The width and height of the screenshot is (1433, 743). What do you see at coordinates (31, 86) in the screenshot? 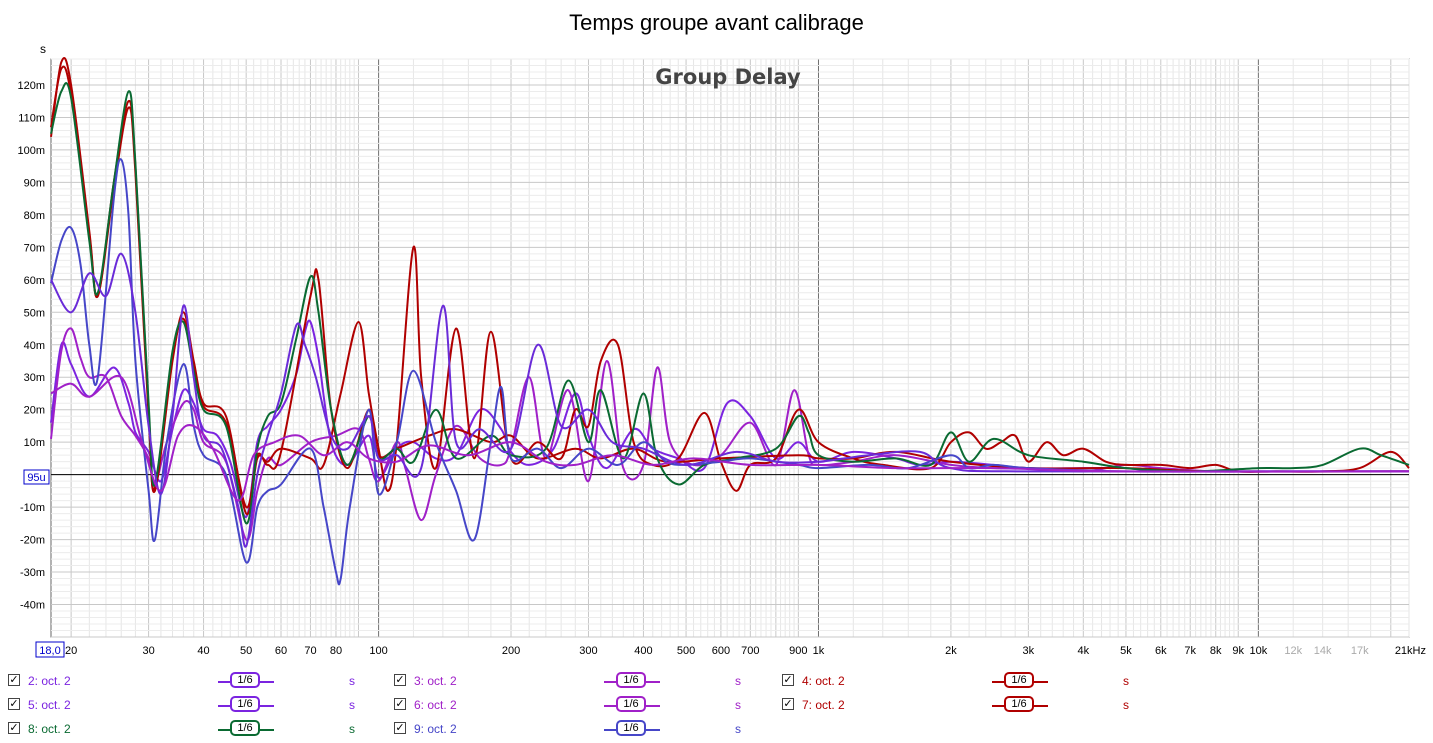
I see `y-tick-label: 120m` at bounding box center [31, 86].